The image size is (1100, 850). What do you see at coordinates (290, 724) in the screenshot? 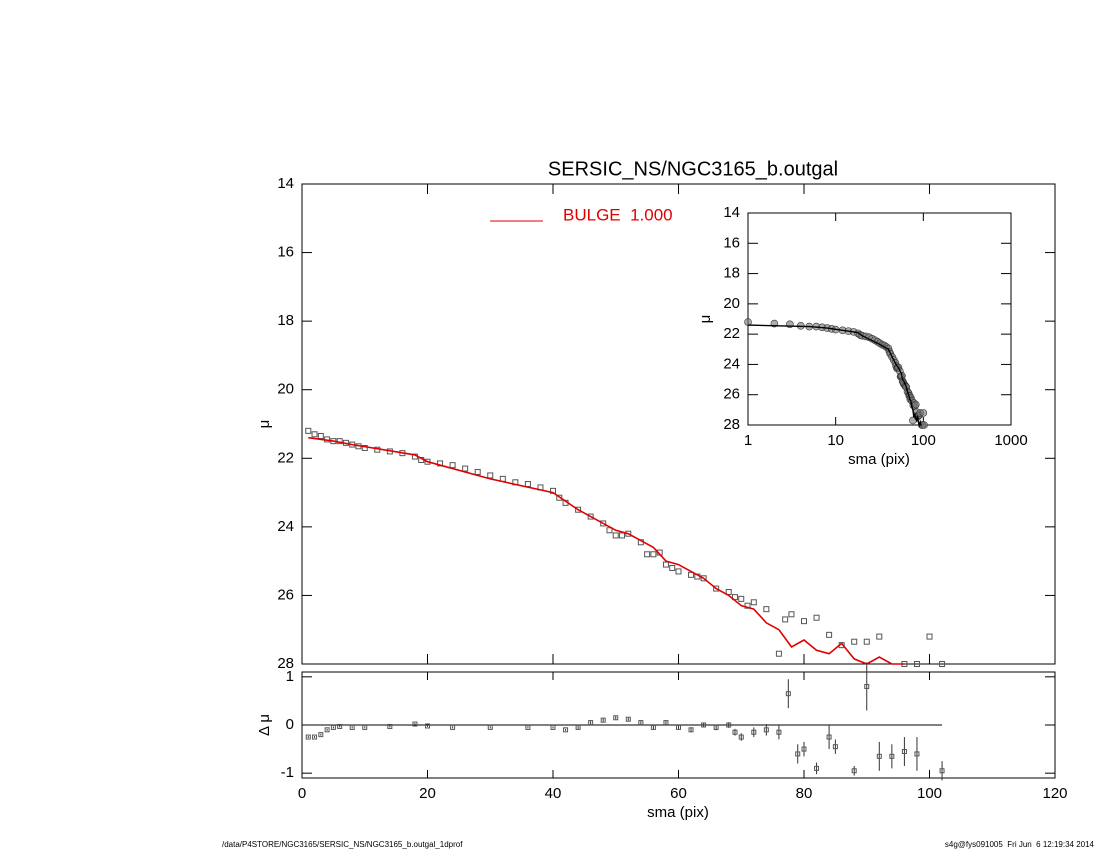
I see `y-tick-label: 0` at bounding box center [290, 724].